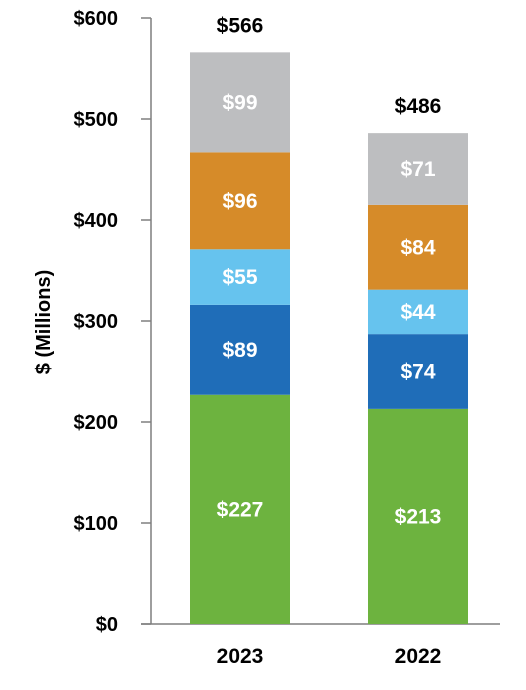 Image resolution: width=526 pixels, height=690 pixels. I want to click on y-tick-label: $600, so click(96, 19).